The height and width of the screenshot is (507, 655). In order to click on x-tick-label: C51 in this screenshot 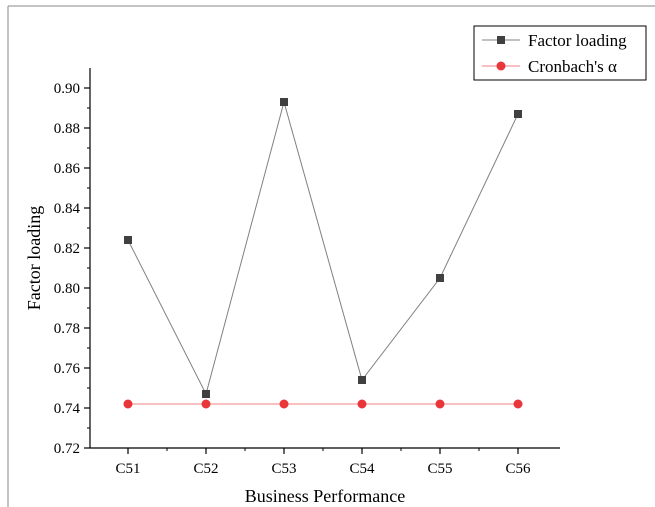, I will do `click(127, 469)`.